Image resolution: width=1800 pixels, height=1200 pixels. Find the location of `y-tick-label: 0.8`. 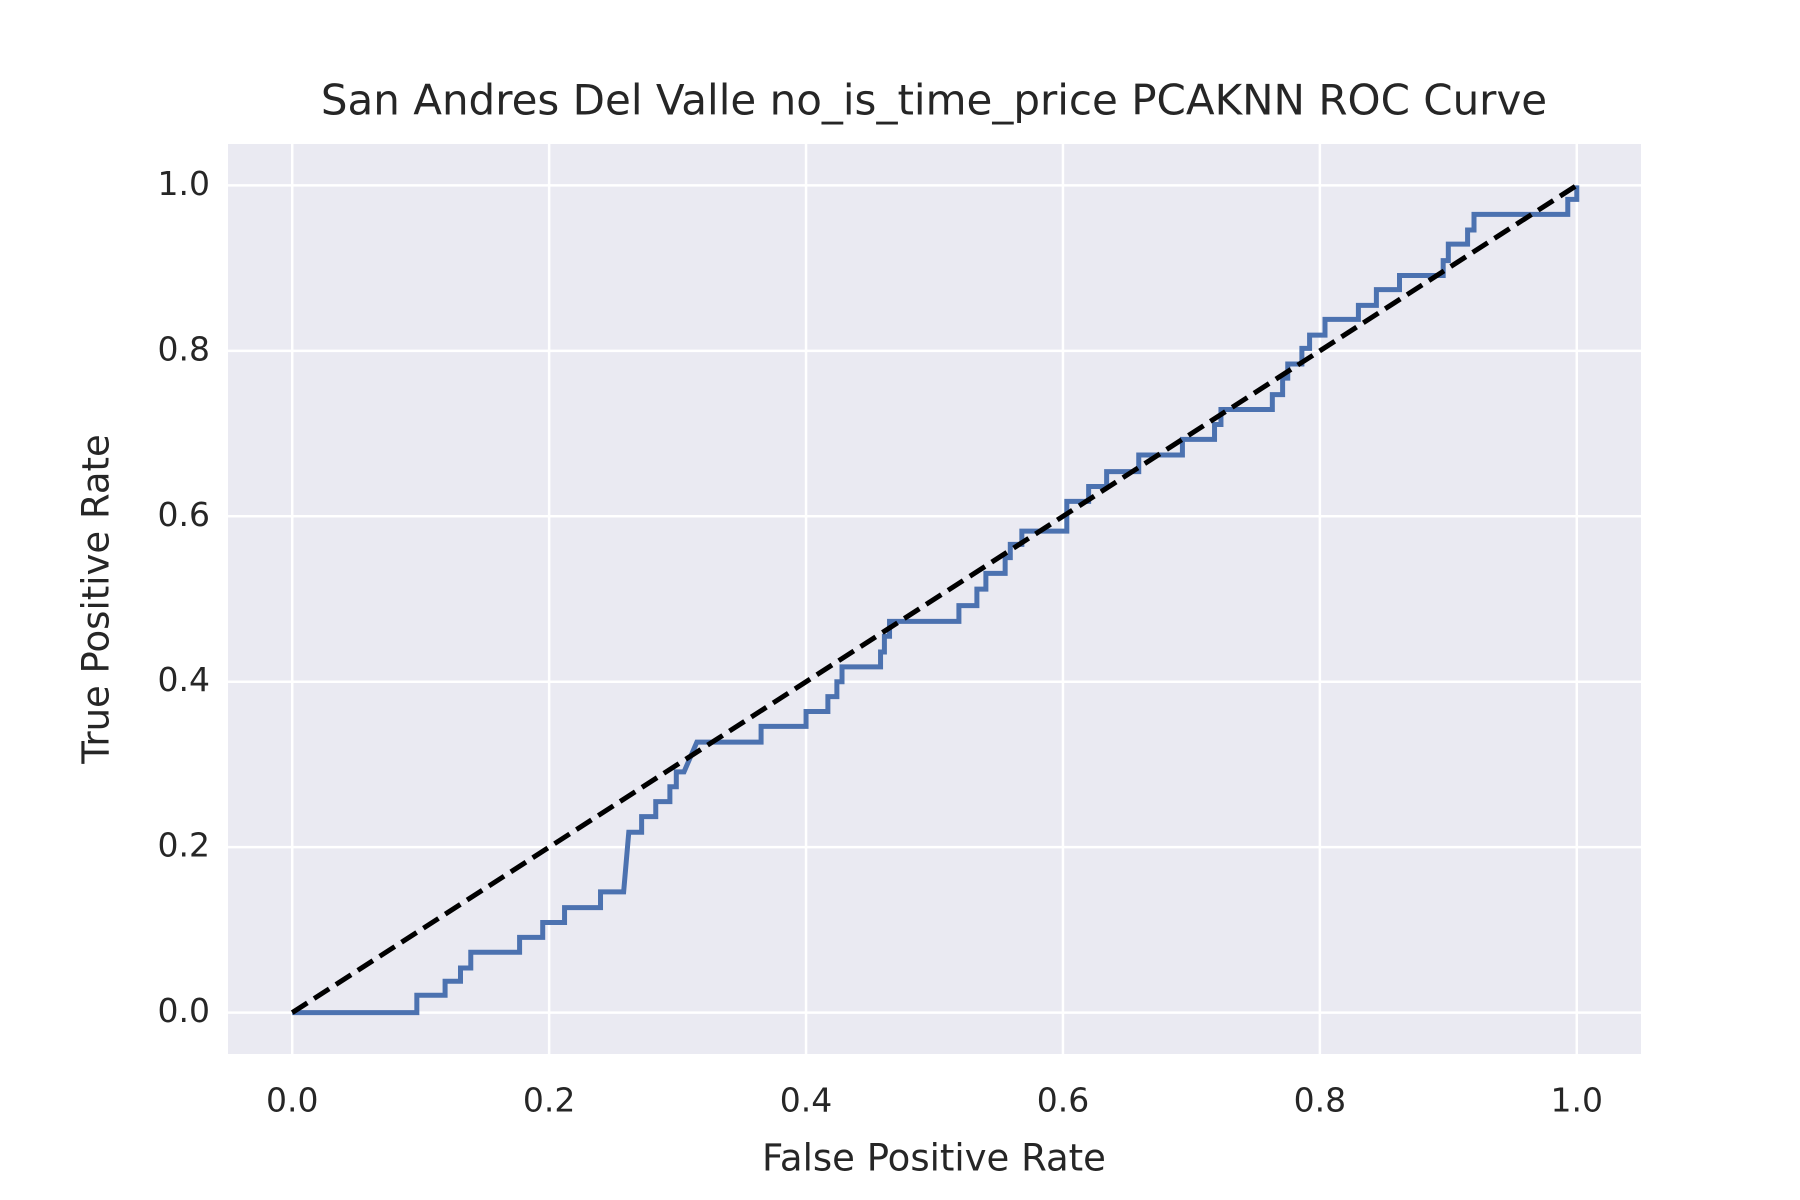

y-tick-label: 0.8 is located at coordinates (184, 348).